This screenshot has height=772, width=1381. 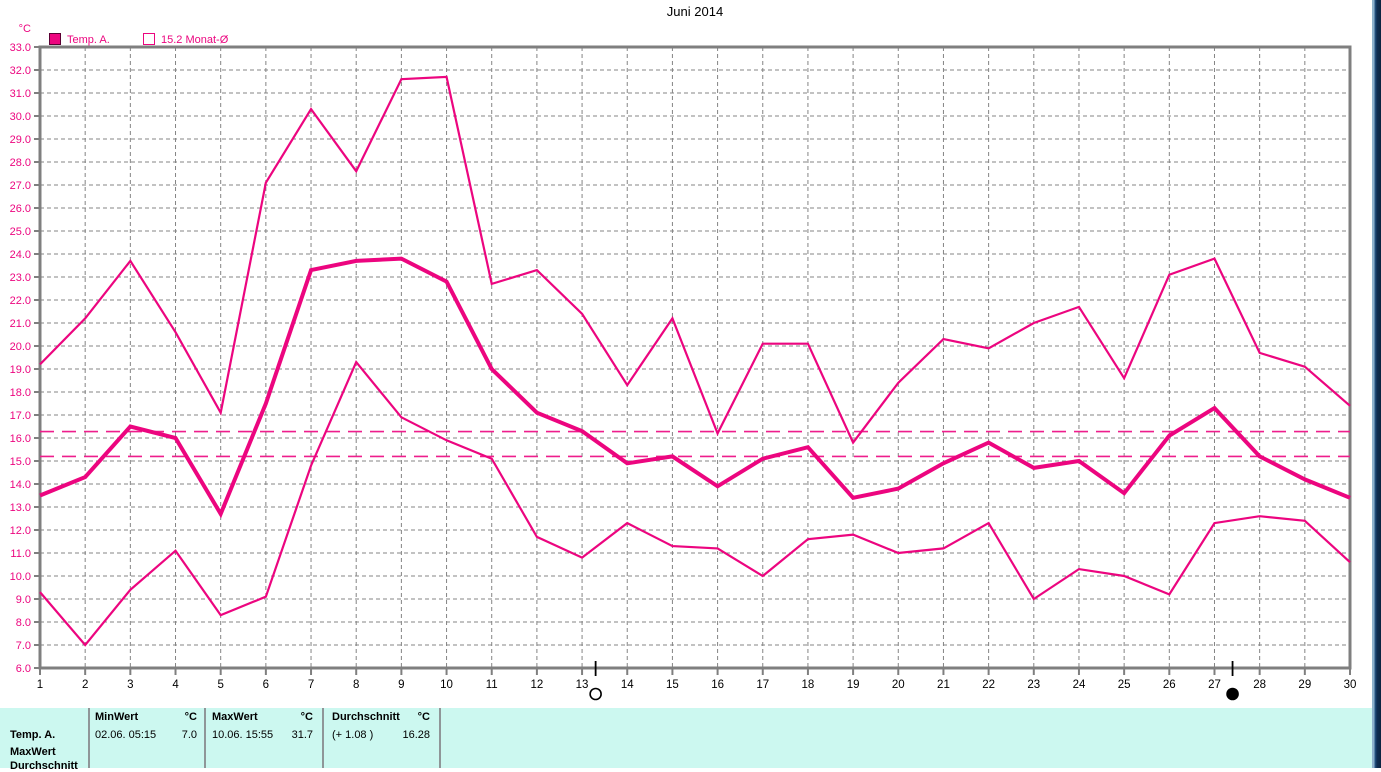 What do you see at coordinates (24, 29) in the screenshot?
I see `y-axis-unit-label: °C` at bounding box center [24, 29].